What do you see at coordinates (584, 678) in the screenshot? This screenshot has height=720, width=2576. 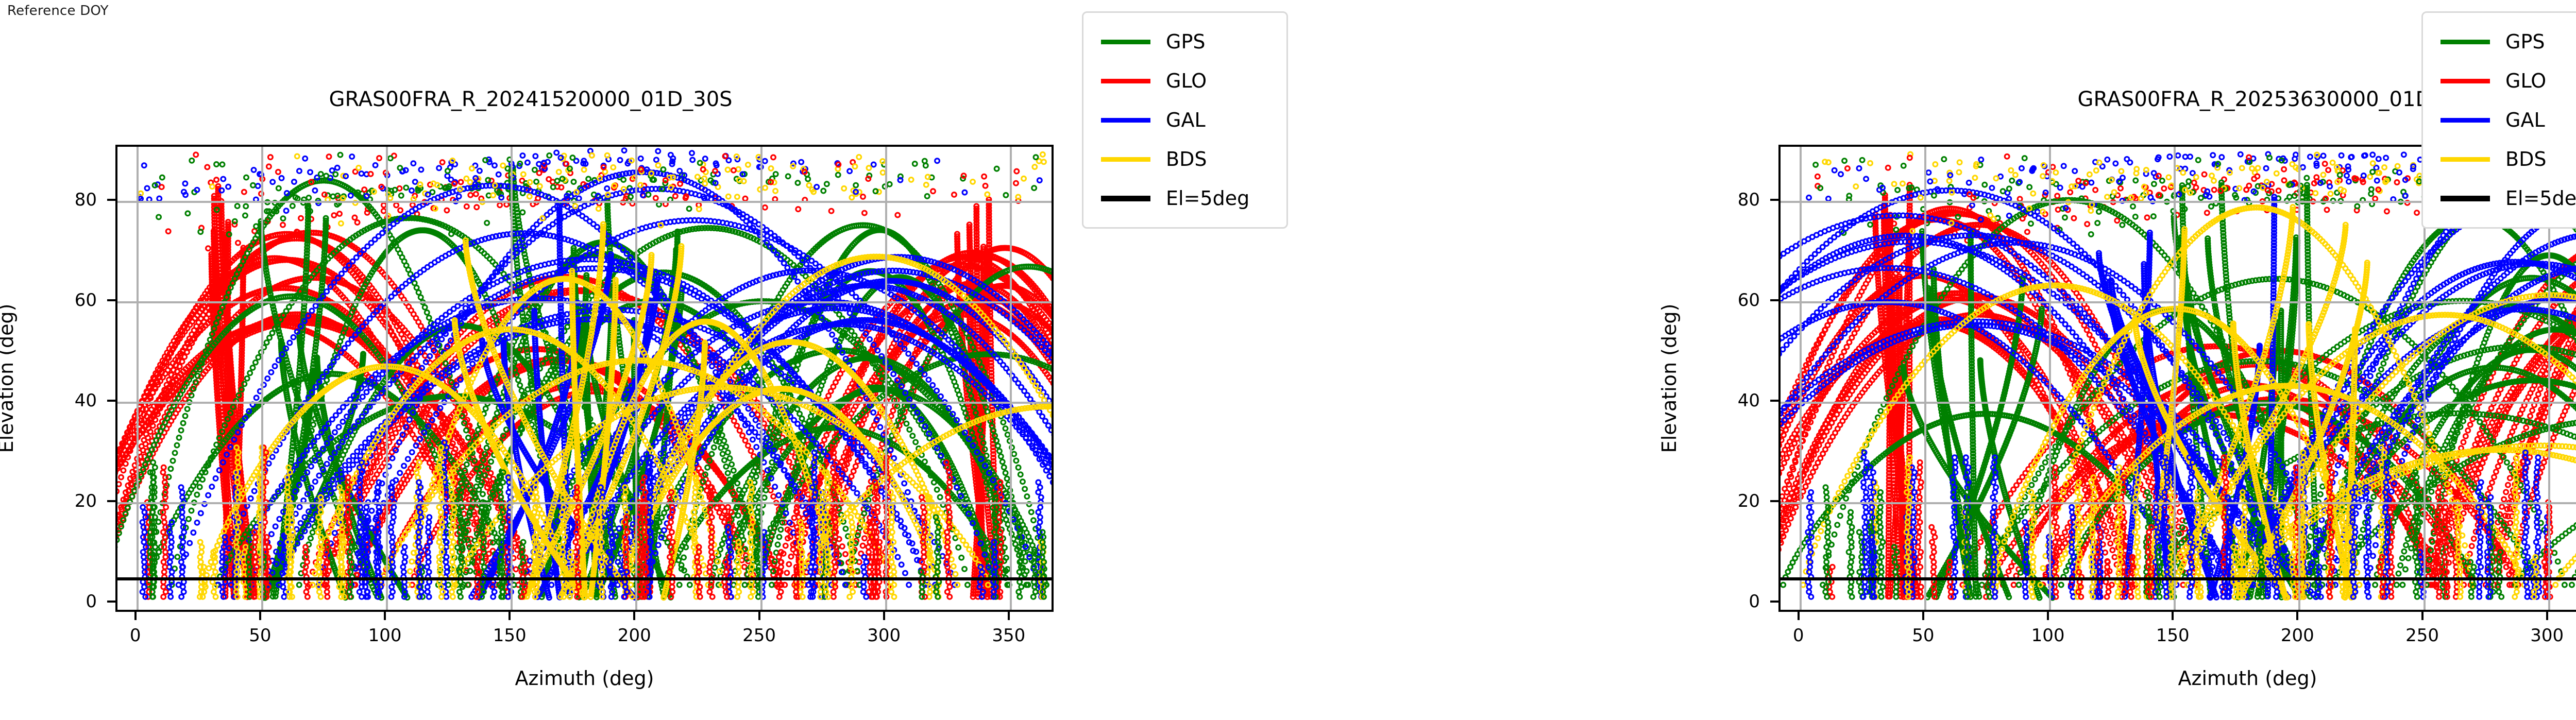 I see `x-axis-label-left: Azimuth (deg)` at bounding box center [584, 678].